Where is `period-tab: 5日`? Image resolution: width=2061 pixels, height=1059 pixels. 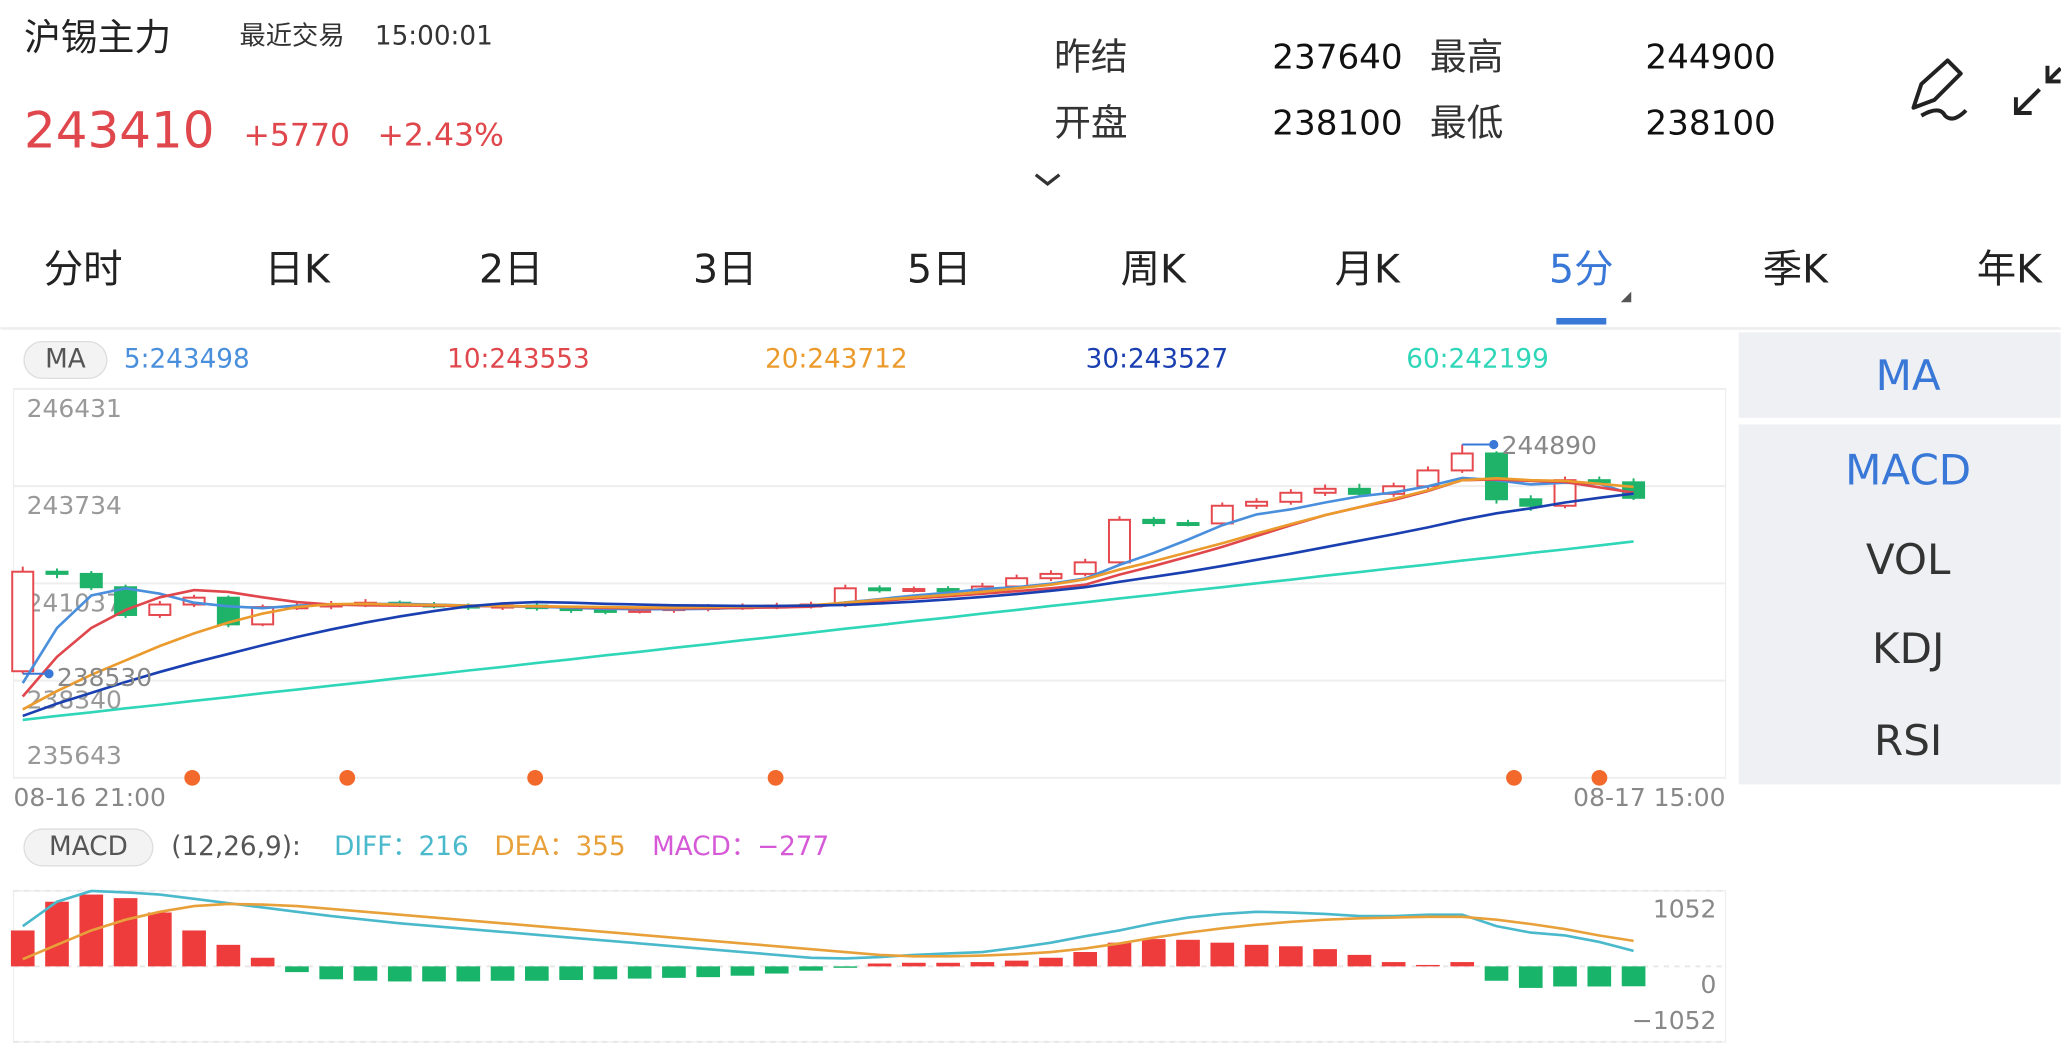 period-tab: 5日 is located at coordinates (939, 269).